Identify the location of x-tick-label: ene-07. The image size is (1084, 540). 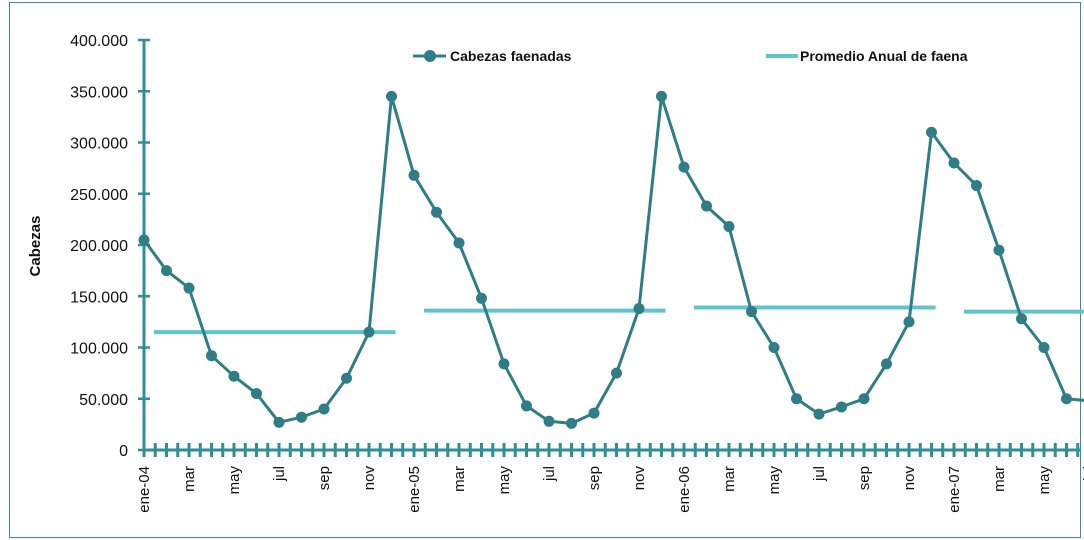
(954, 489).